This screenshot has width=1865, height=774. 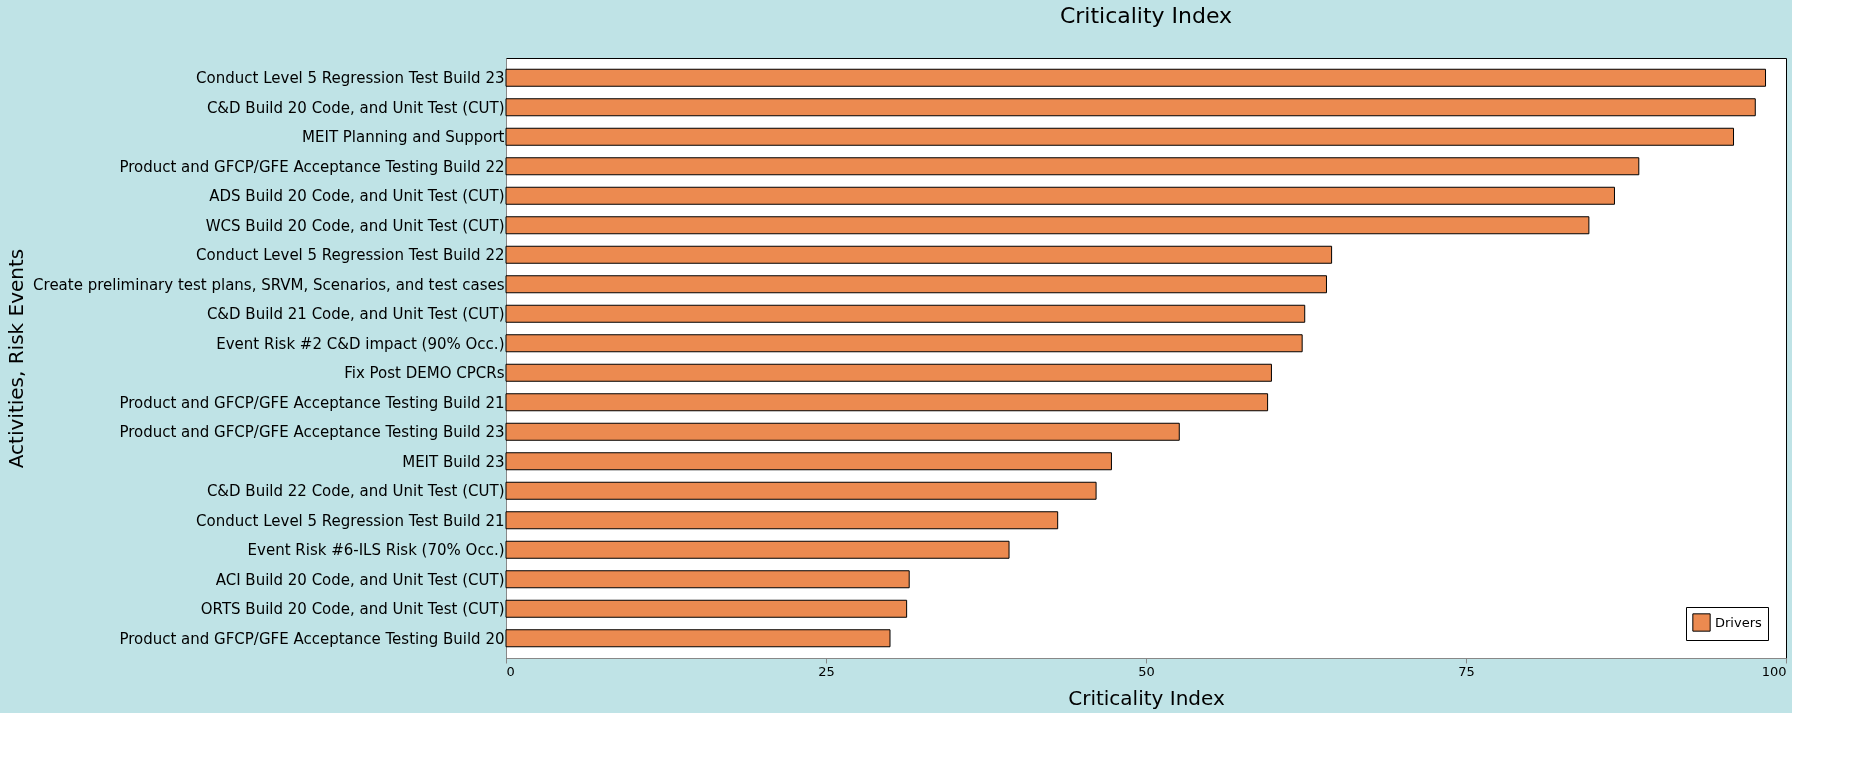 I want to click on x-axis-title: Criticality Index, so click(x=1146, y=697).